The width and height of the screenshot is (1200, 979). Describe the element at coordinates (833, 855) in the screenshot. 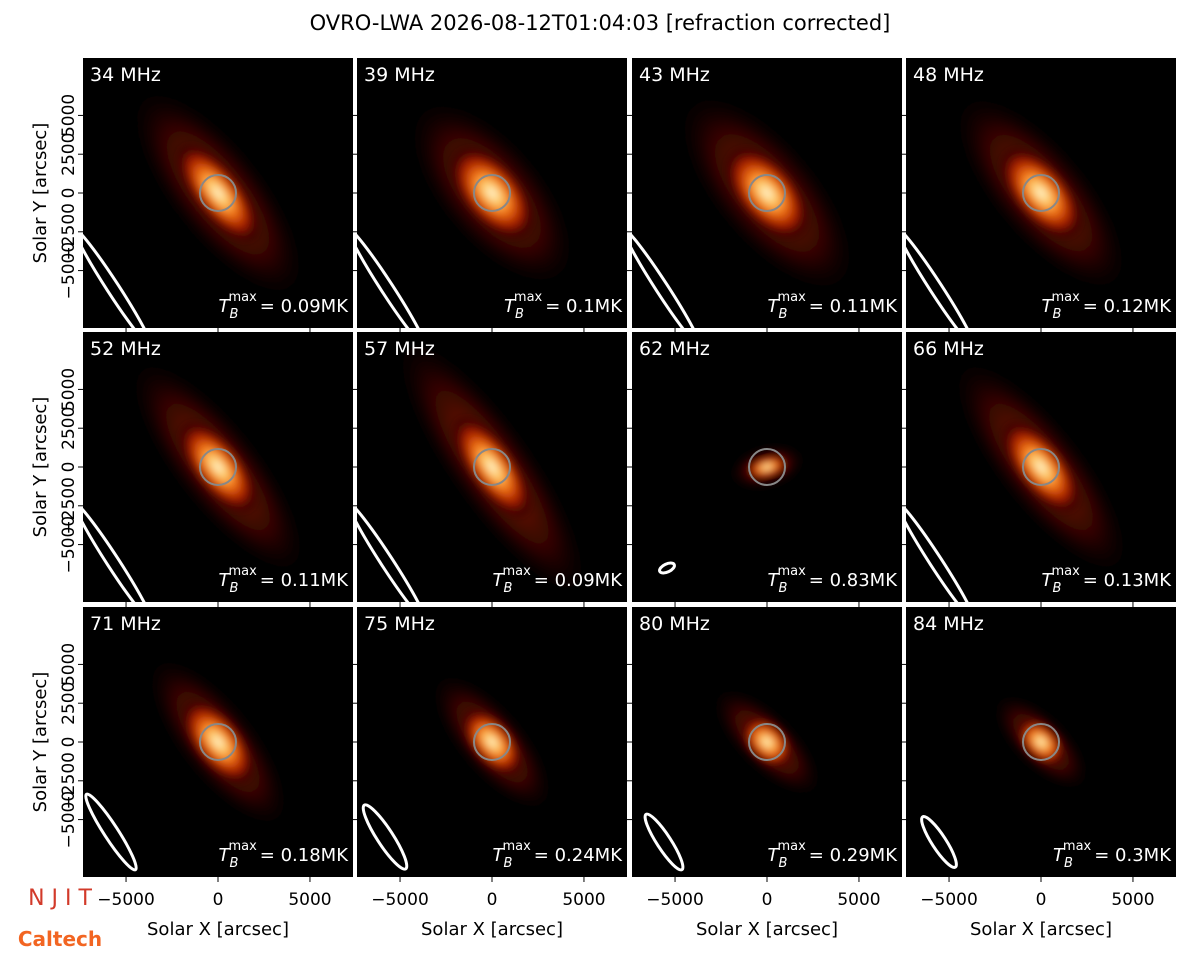

I see `tb-max-annotation: TBmax = 0.29MK` at that location.